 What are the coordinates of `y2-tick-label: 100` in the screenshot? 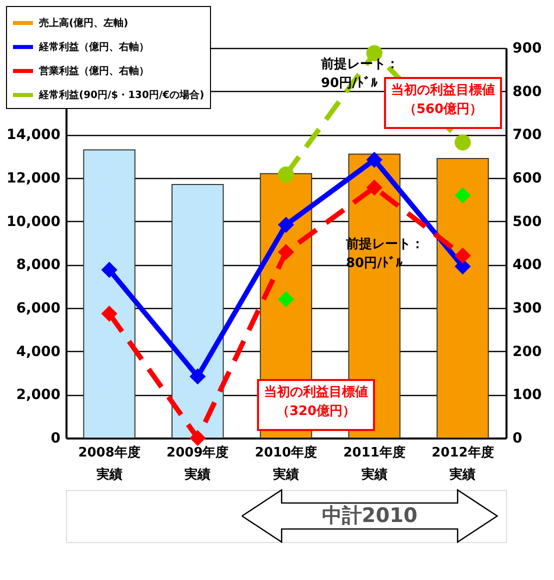 It's located at (527, 395).